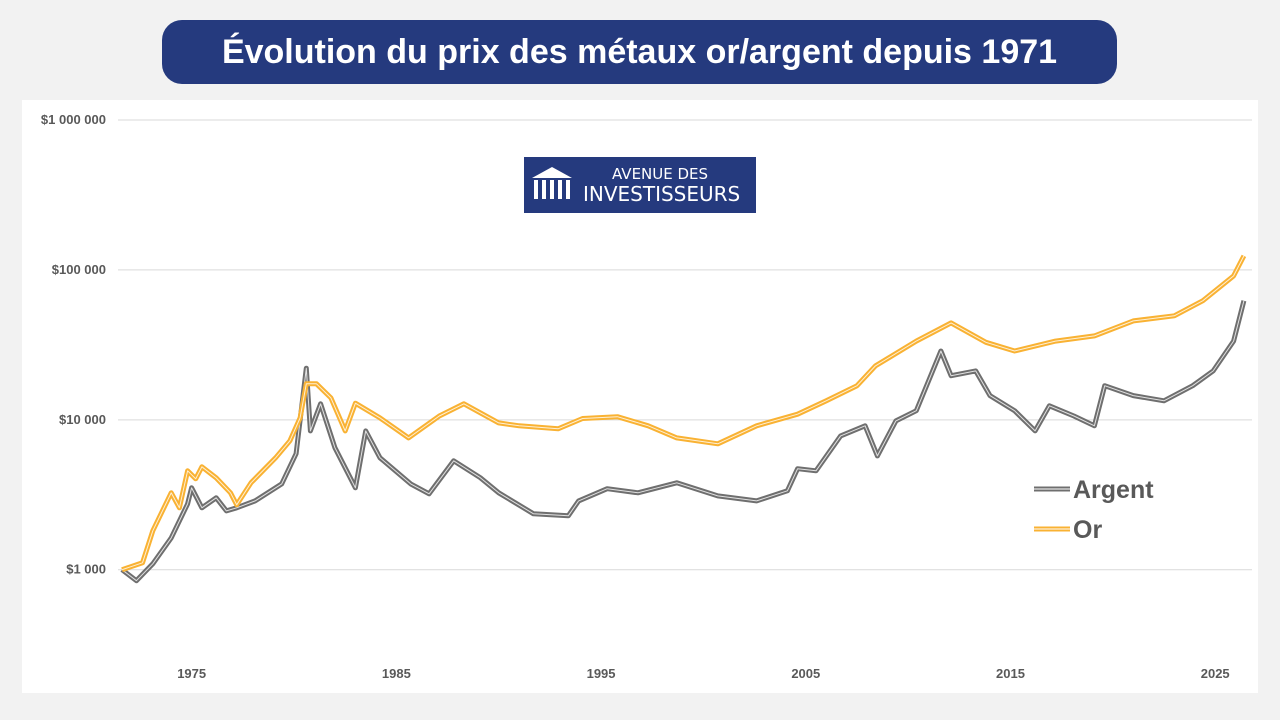 This screenshot has height=720, width=1280. I want to click on y-tick-label: $100 000, so click(79, 269).